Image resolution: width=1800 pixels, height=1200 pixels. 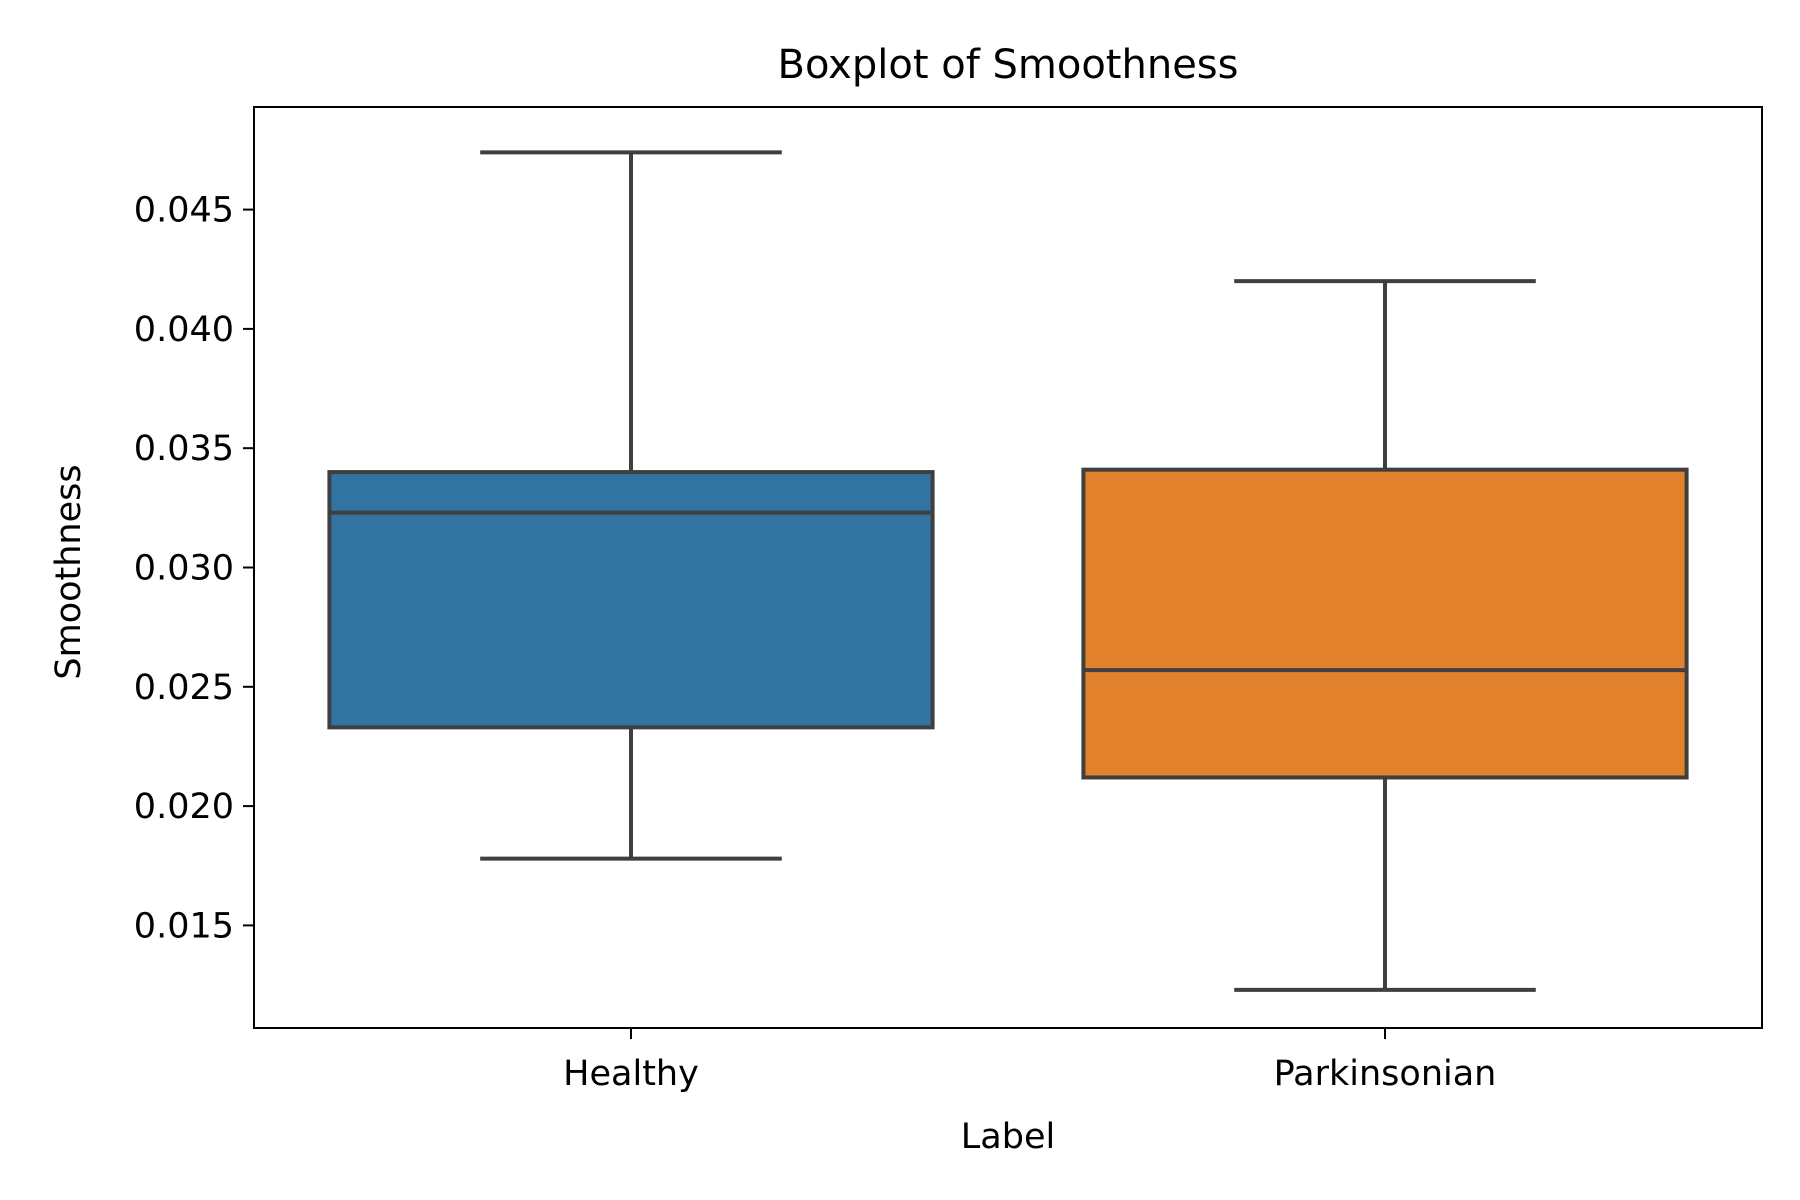 I want to click on y-tick-label: 0.040, so click(x=184, y=330).